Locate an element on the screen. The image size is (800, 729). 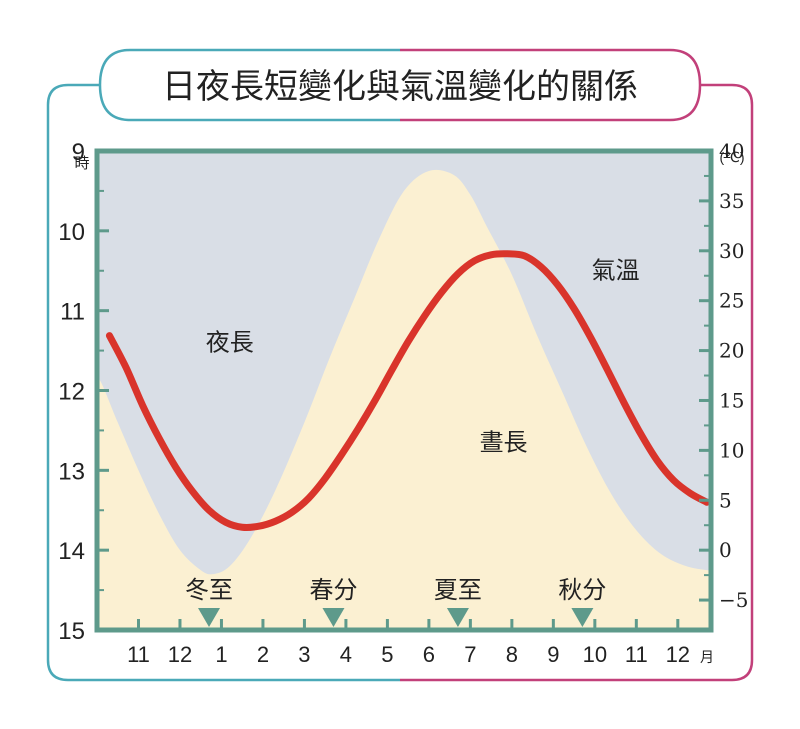
right-axis-tick-label: 30 is located at coordinates (731, 251).